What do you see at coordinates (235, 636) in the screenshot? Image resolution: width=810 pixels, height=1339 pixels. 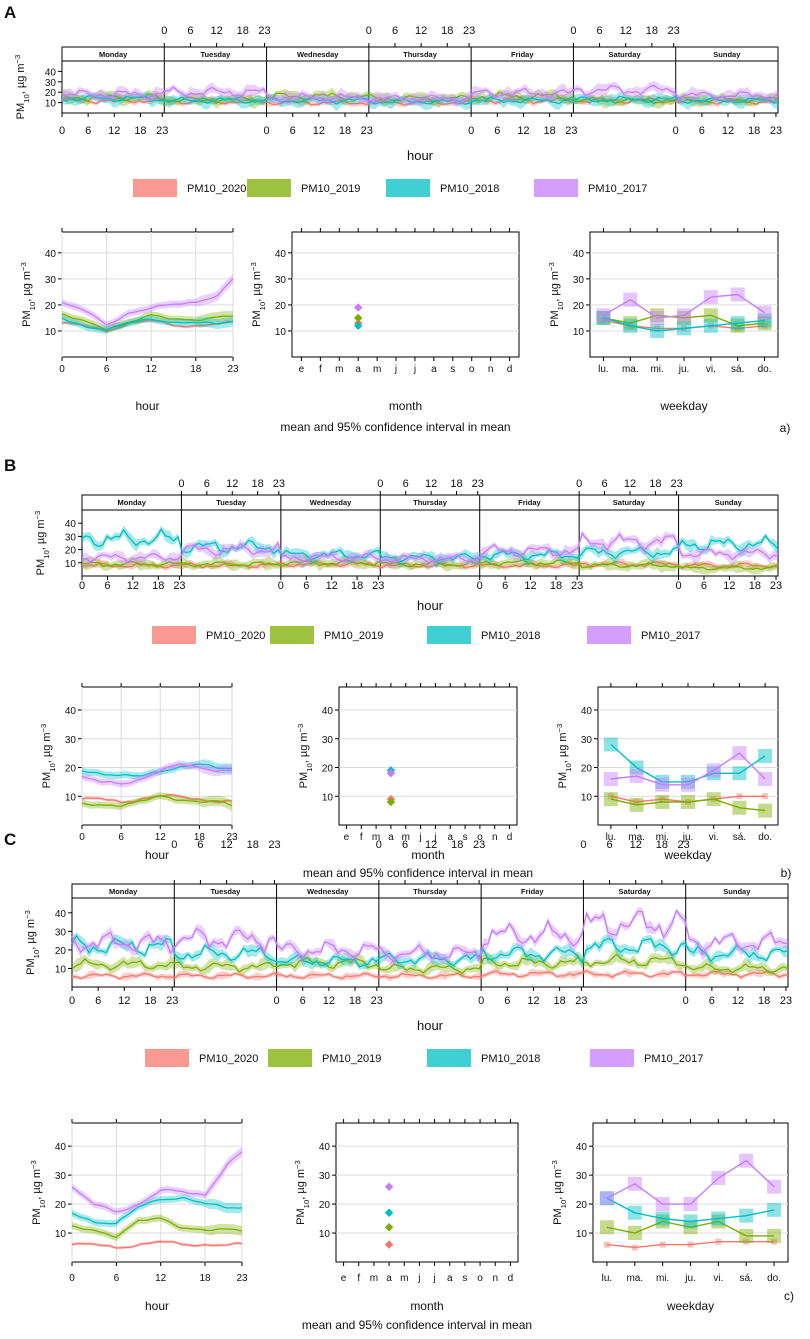 I see `legend-label: PM10_2020` at bounding box center [235, 636].